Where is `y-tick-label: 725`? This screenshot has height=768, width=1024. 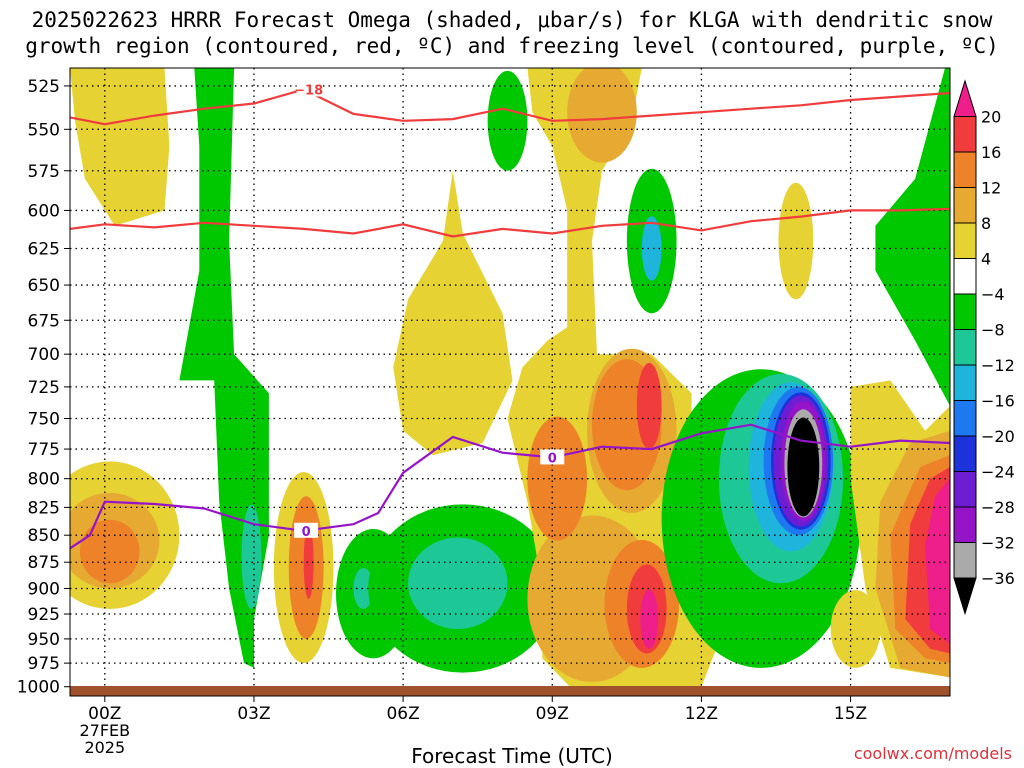
y-tick-label: 725 is located at coordinates (44, 388).